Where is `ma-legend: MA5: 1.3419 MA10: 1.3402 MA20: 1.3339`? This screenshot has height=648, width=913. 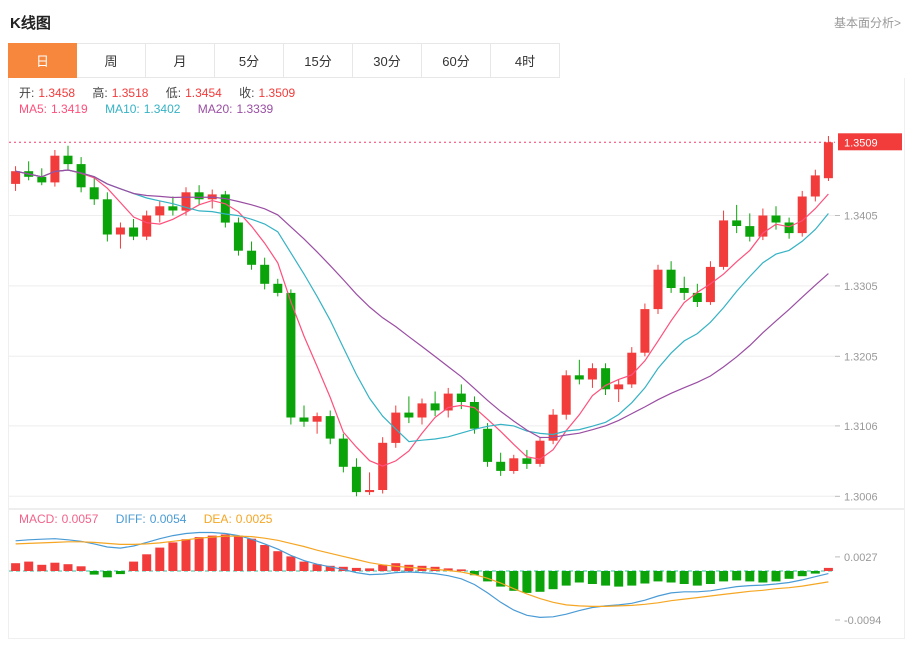
ma-legend: MA5: 1.3419 MA10: 1.3402 MA20: 1.3339 is located at coordinates (148, 109).